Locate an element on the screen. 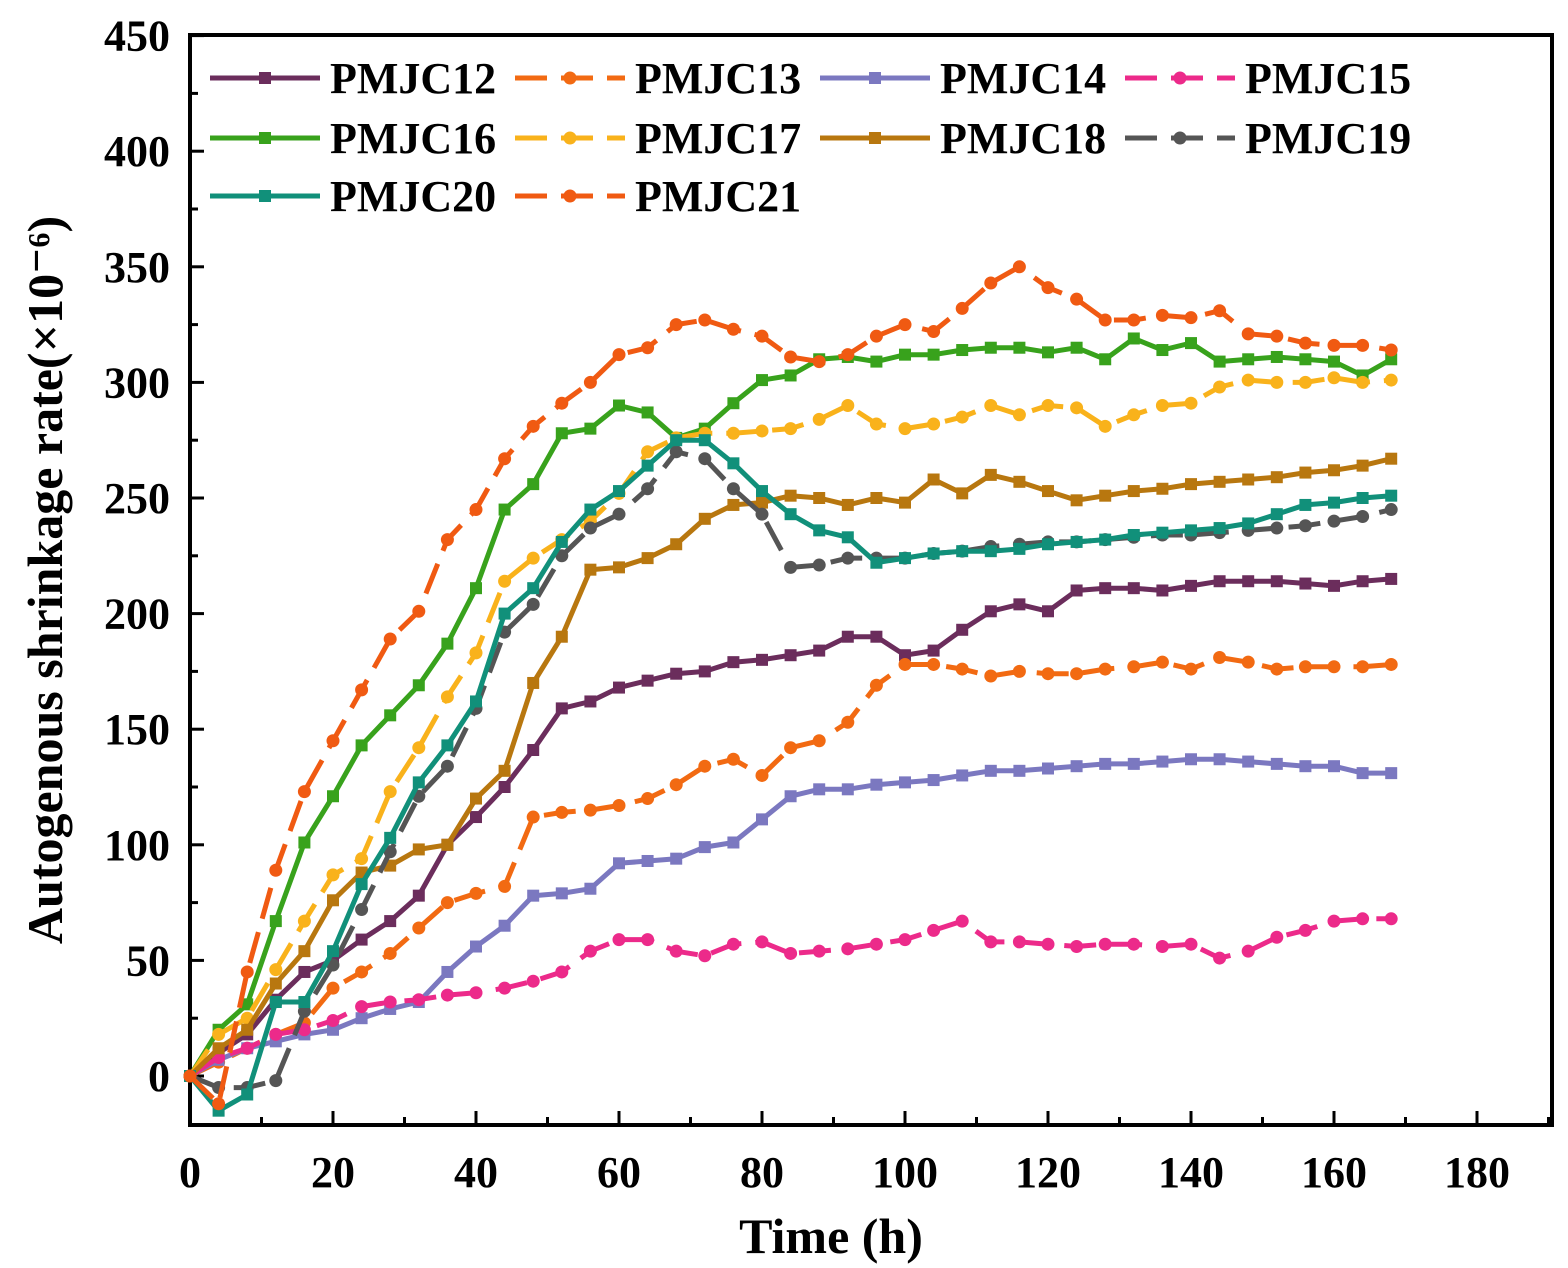 The height and width of the screenshot is (1268, 1568). x-axis-title: Time (h) is located at coordinates (831, 1236).